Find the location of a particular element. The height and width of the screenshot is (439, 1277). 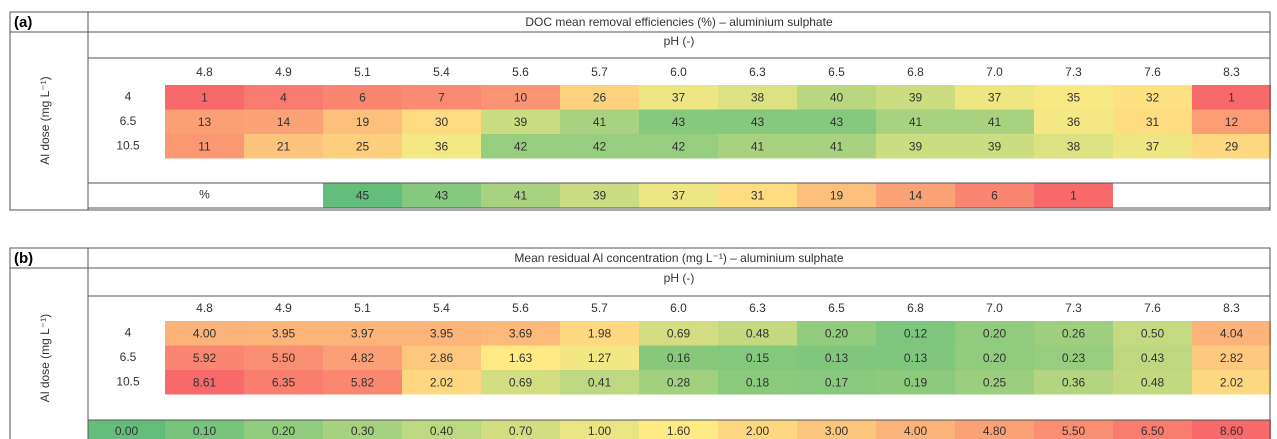

legend-value: 5.50 is located at coordinates (1074, 431).